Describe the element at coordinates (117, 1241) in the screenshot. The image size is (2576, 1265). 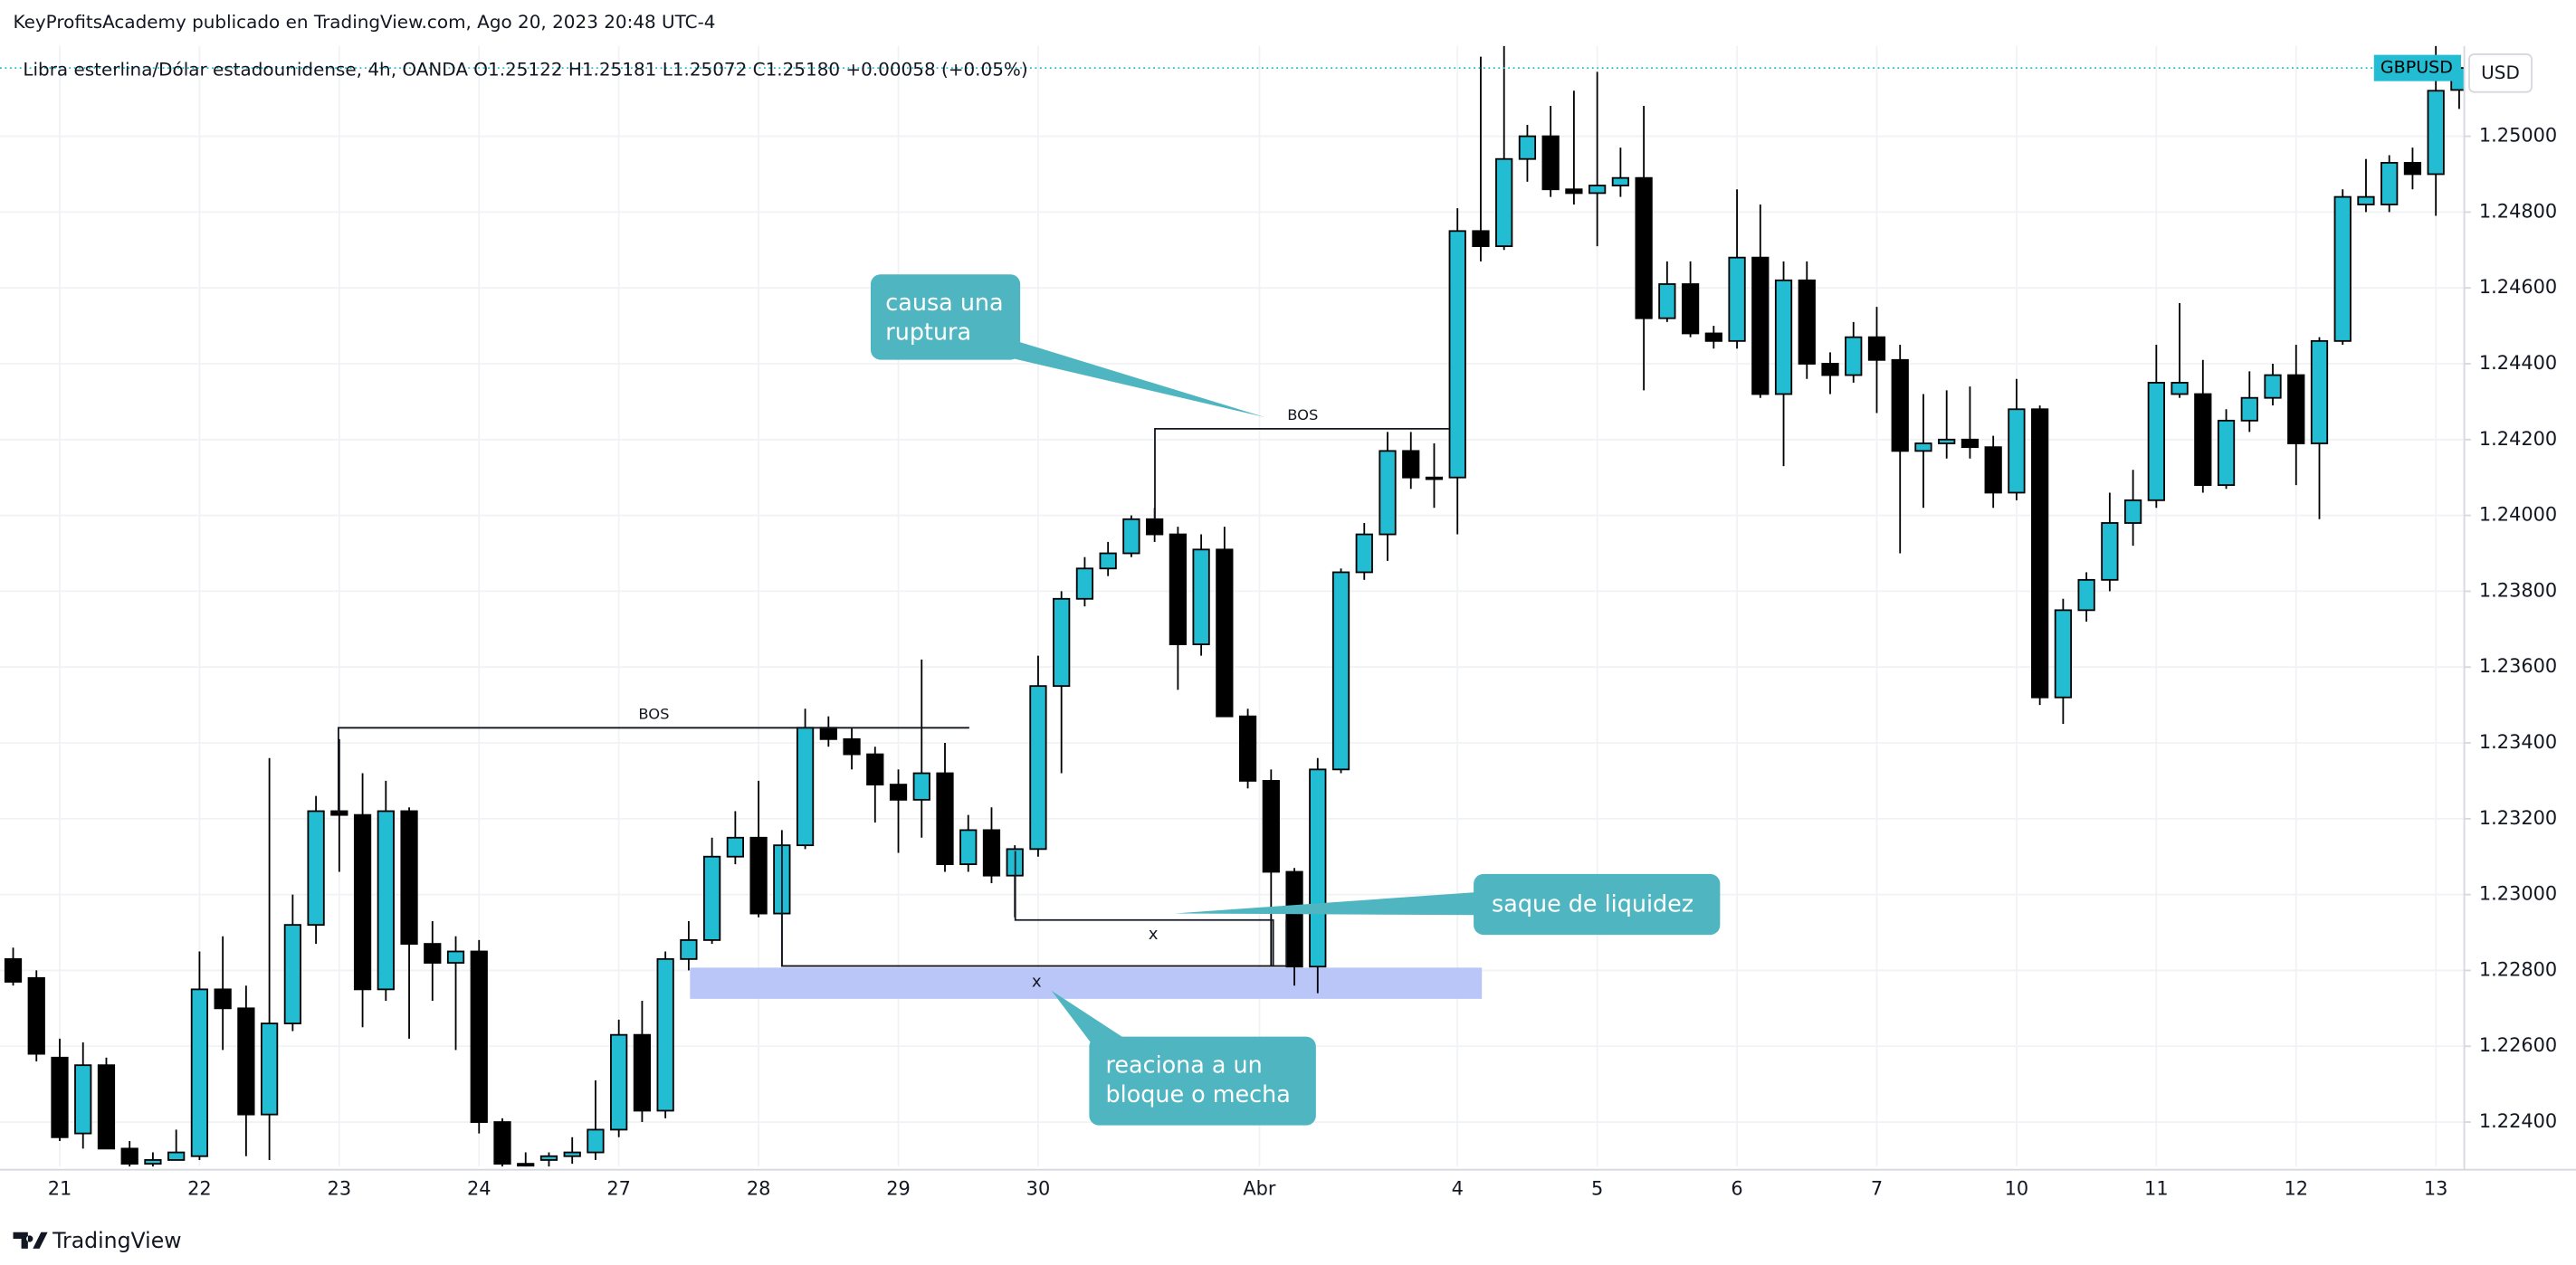
I see `footer-brand: TradingView` at that location.